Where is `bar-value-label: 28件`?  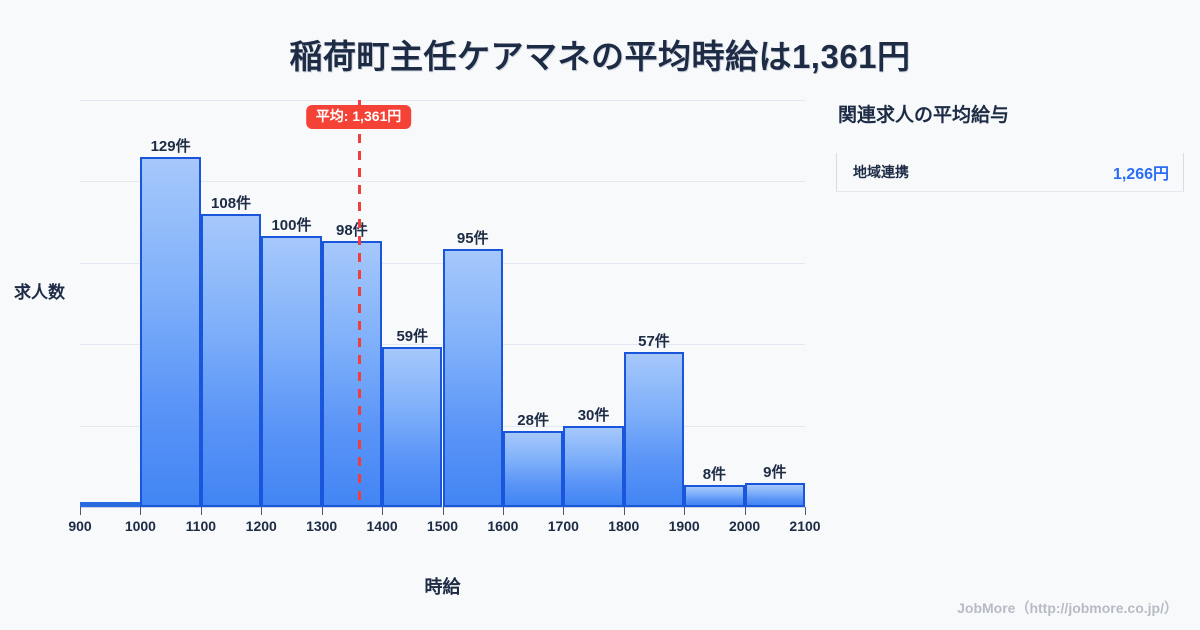 bar-value-label: 28件 is located at coordinates (533, 421).